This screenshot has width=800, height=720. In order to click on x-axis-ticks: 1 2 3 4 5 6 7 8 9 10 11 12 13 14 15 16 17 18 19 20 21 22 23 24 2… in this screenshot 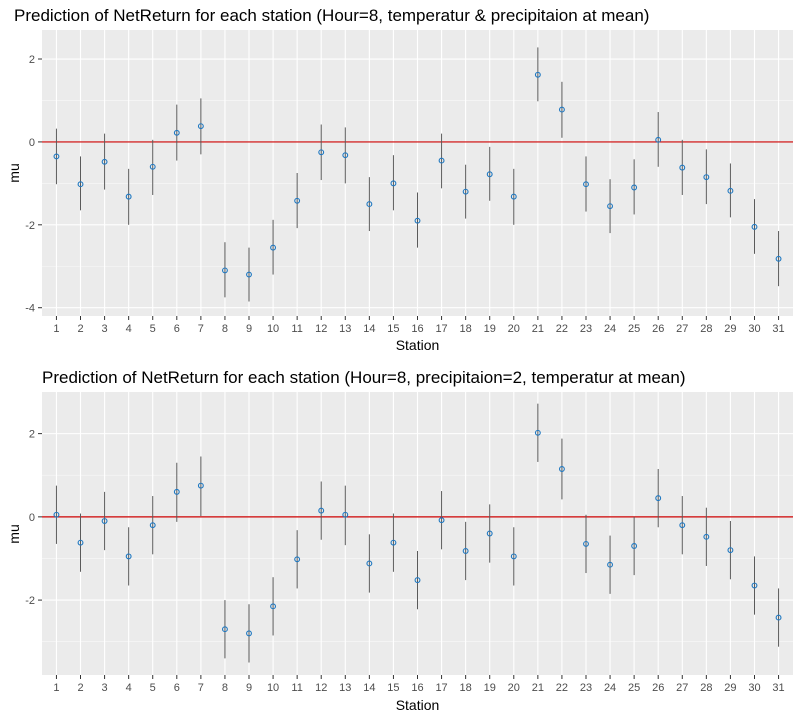, I will do `click(419, 325)`.